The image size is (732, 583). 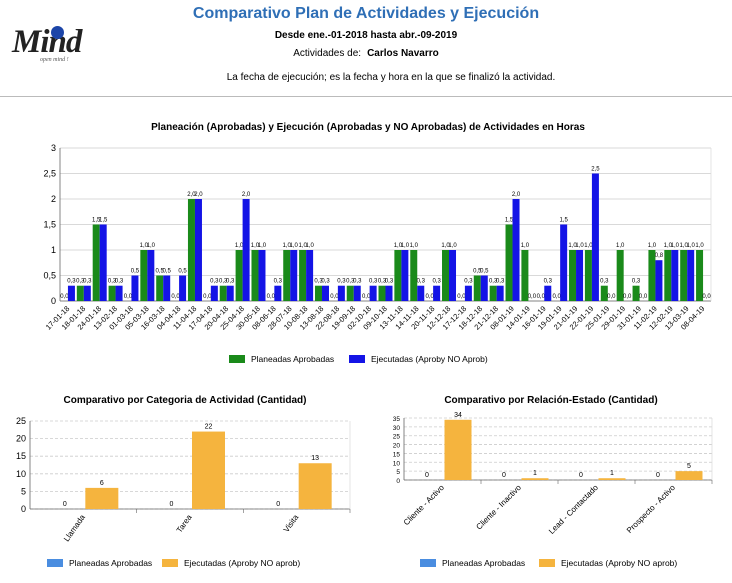 What do you see at coordinates (242, 563) in the screenshot?
I see `chart-2-legend-label: Ejecutadas (Aproby NO aprob)` at bounding box center [242, 563].